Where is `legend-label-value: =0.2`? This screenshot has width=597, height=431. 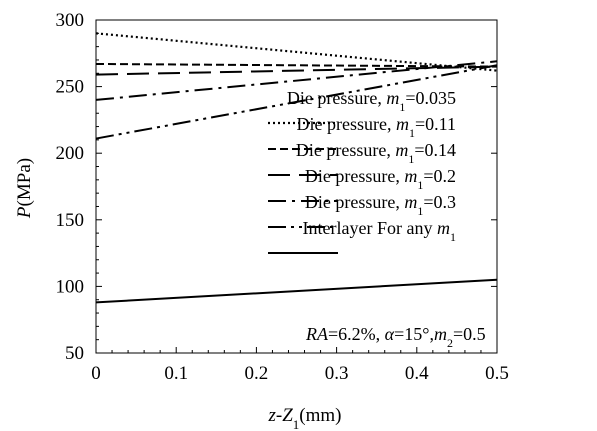
legend-label-value: =0.2 is located at coordinates (439, 176).